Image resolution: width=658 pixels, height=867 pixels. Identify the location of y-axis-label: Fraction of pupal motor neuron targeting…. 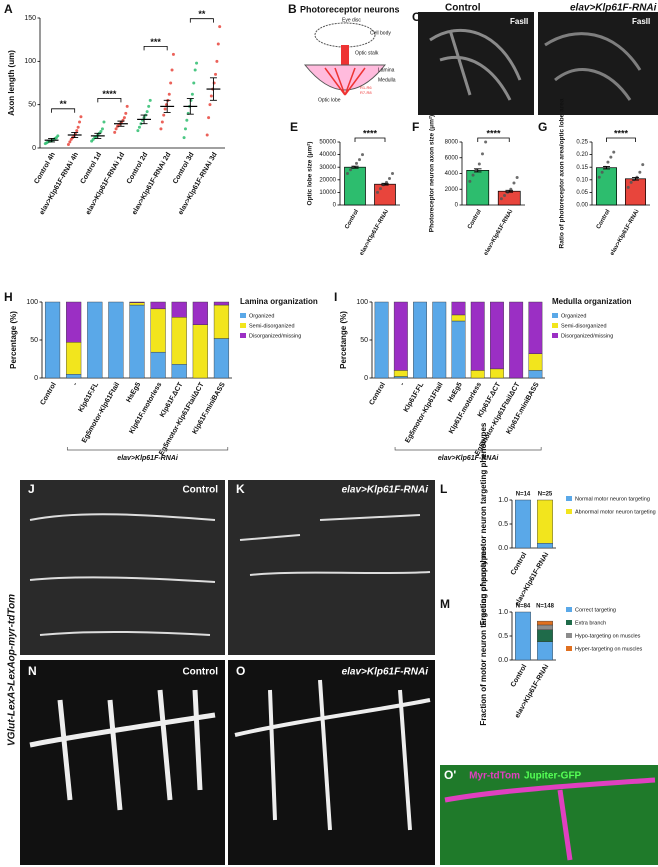
(483, 523).